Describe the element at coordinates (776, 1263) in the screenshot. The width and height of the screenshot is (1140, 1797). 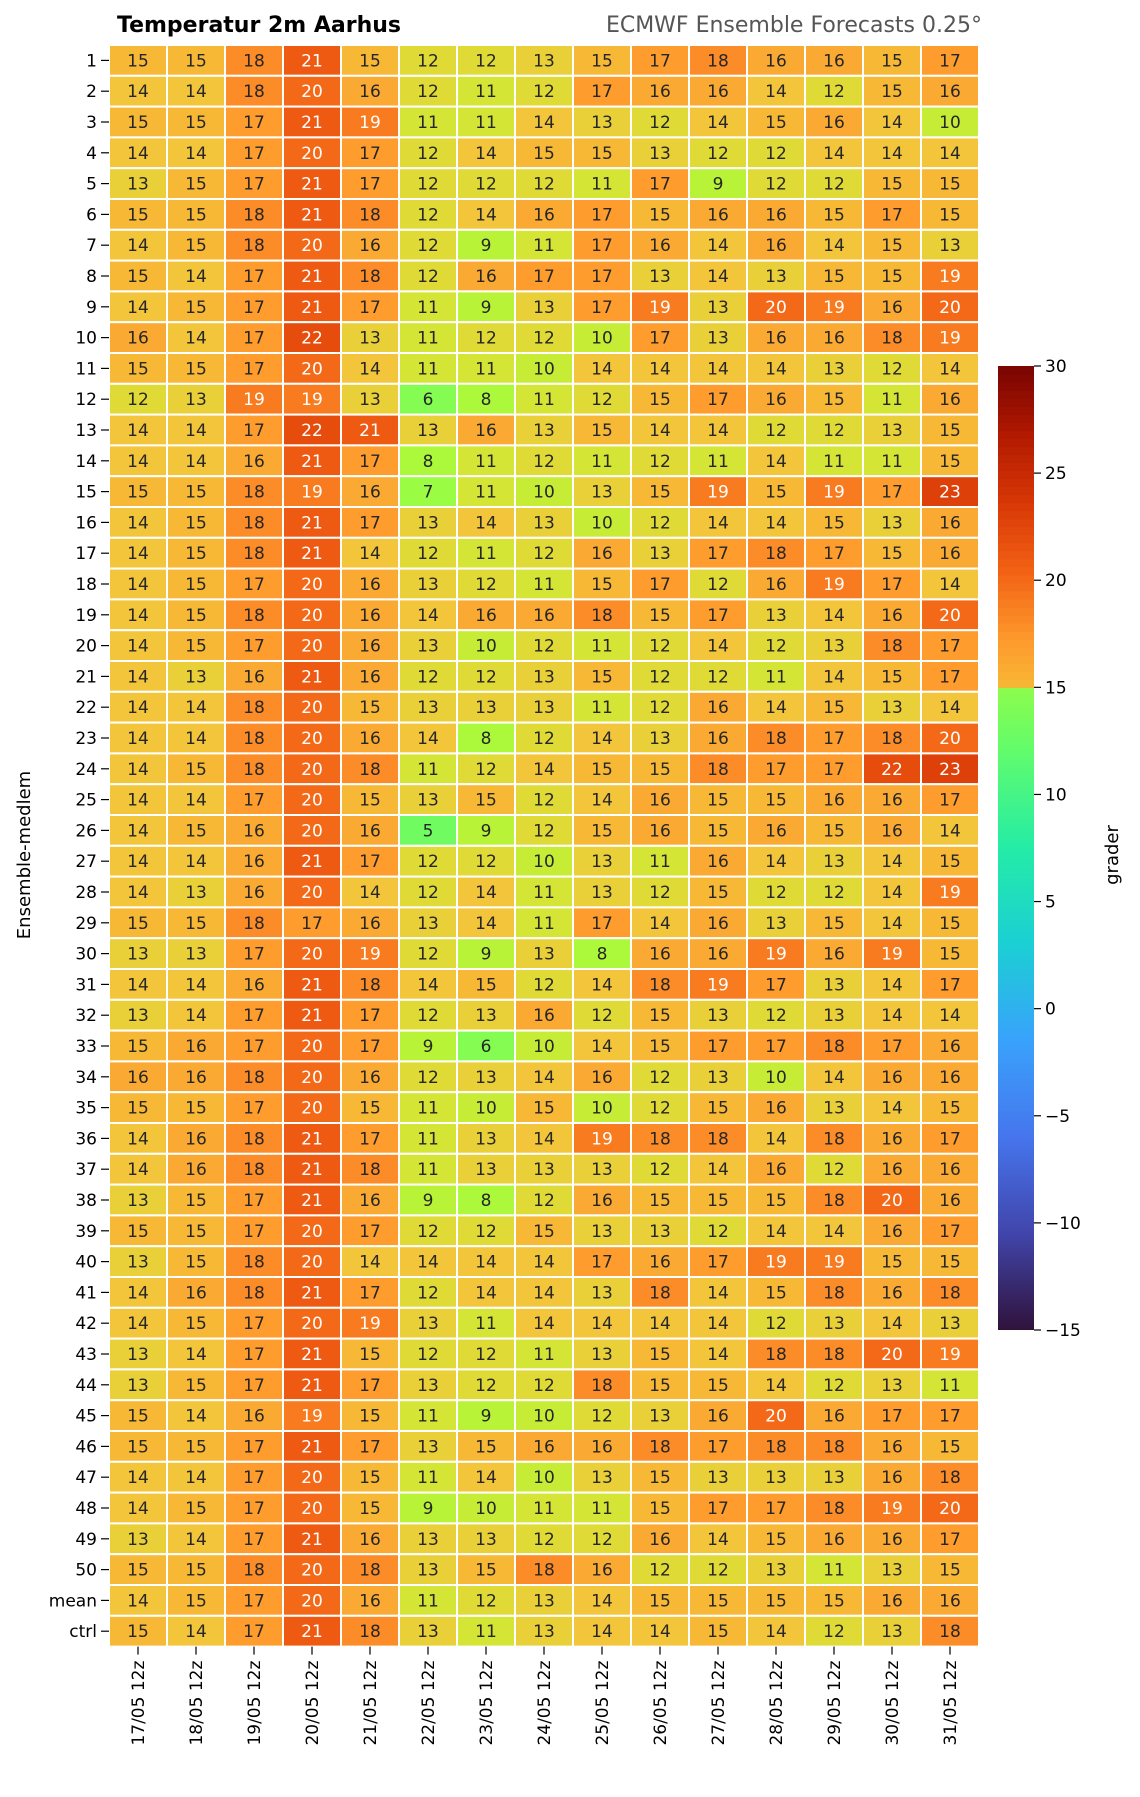
I see `cell-value-label: 19` at that location.